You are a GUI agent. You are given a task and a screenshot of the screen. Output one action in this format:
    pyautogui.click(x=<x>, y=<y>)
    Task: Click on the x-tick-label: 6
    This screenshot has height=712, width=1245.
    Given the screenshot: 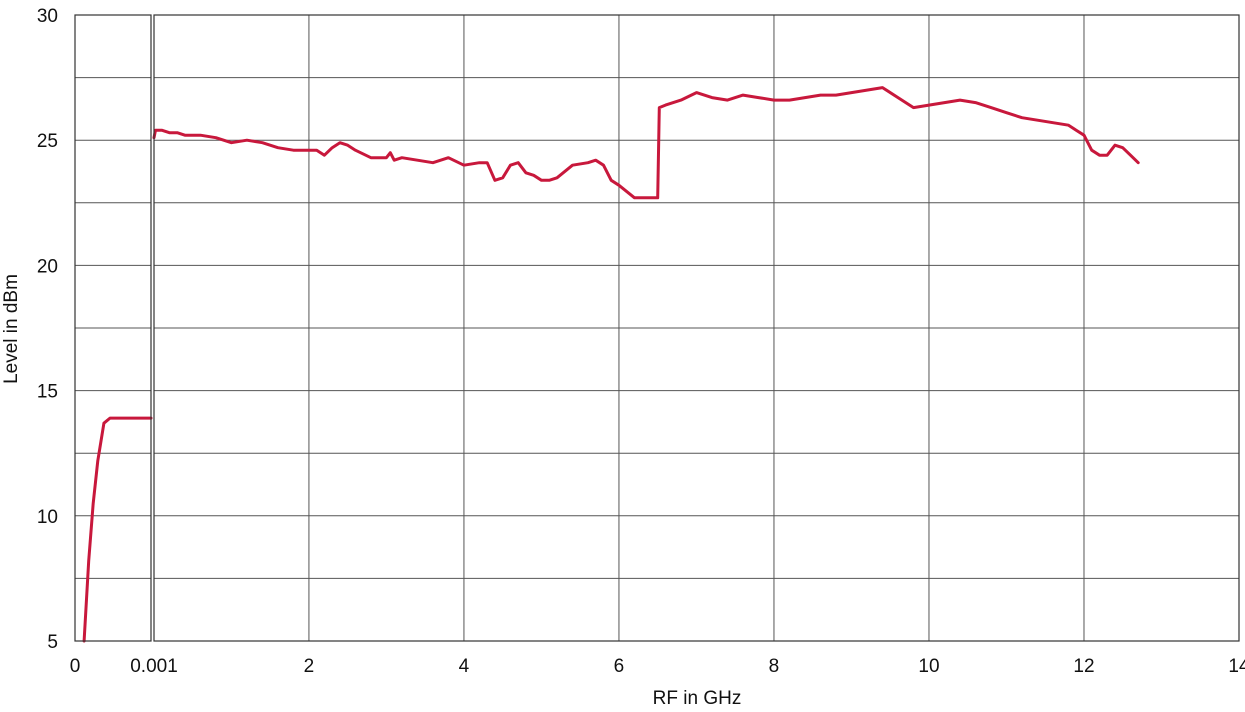 What is the action you would take?
    pyautogui.click(x=619, y=666)
    